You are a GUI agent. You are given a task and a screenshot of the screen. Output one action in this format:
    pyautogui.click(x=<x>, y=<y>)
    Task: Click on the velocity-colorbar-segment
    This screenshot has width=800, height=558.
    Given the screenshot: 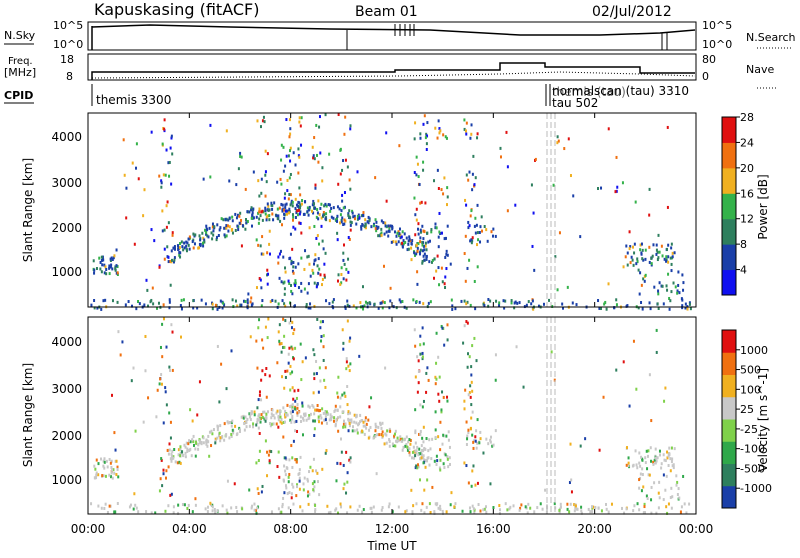 What is the action you would take?
    pyautogui.click(x=729, y=408)
    